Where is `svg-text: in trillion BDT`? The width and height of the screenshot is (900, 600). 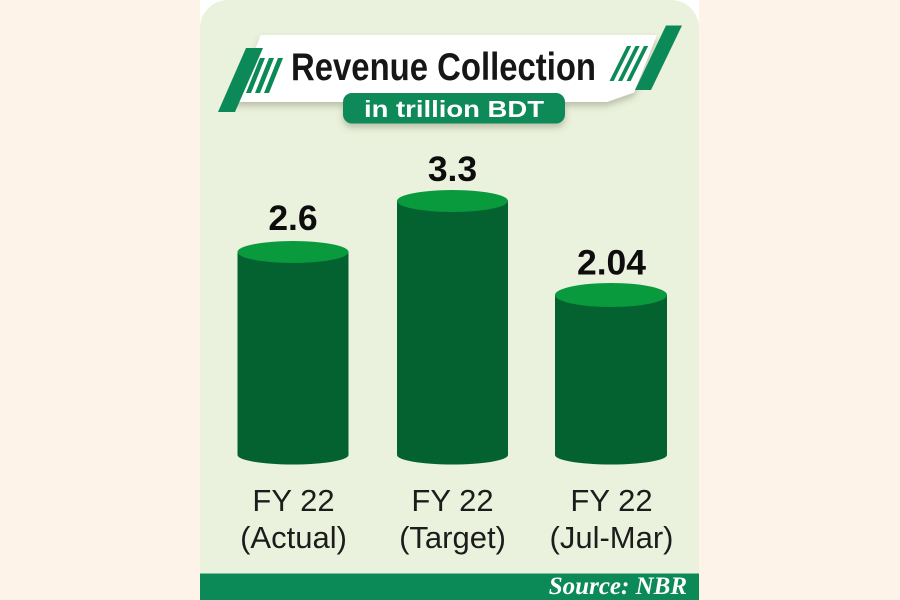
svg-text: in trillion BDT is located at coordinates (454, 109).